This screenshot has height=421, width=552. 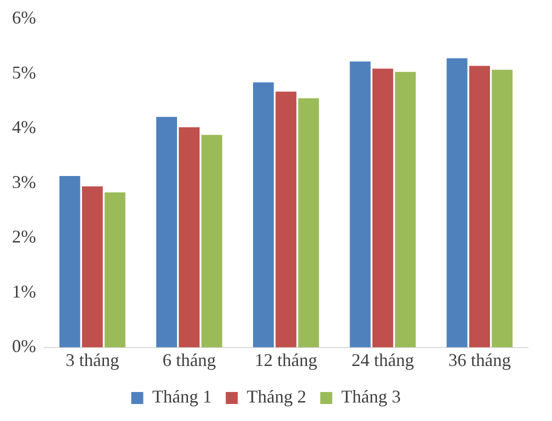 I want to click on x-tick-label: 6 tháng, so click(x=189, y=360).